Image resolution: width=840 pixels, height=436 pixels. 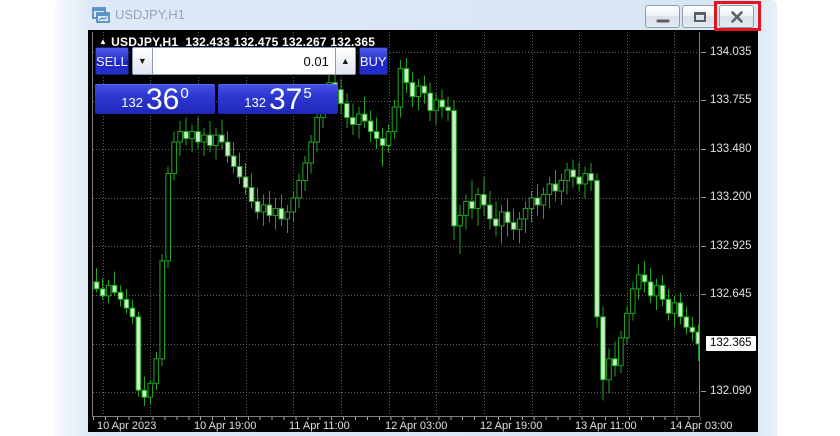 I want to click on volume-decrease-button: ▼, so click(x=142, y=61).